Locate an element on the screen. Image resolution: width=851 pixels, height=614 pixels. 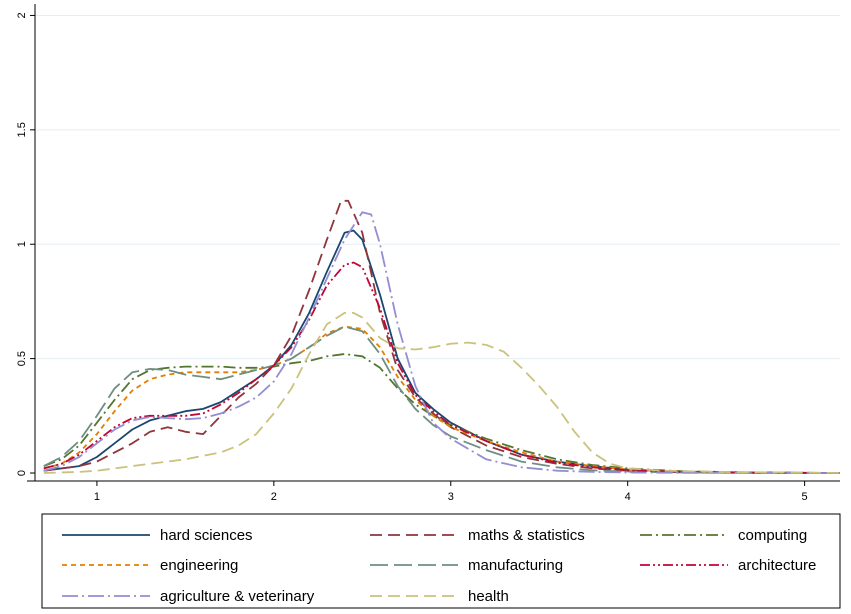
y-tick-label-2: 1 is located at coordinates (22, 244).